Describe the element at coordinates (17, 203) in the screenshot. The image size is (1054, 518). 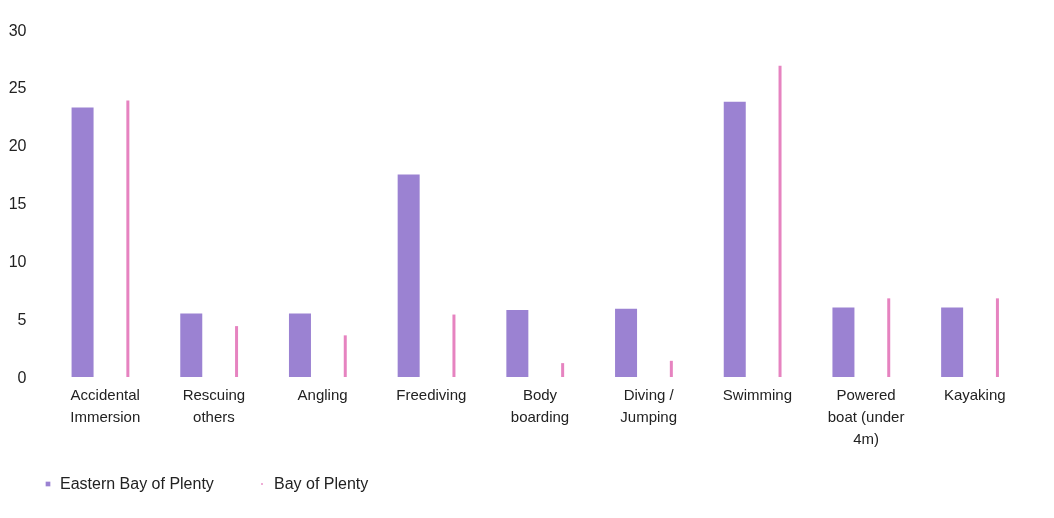
I see `y-tick-label: 15` at that location.